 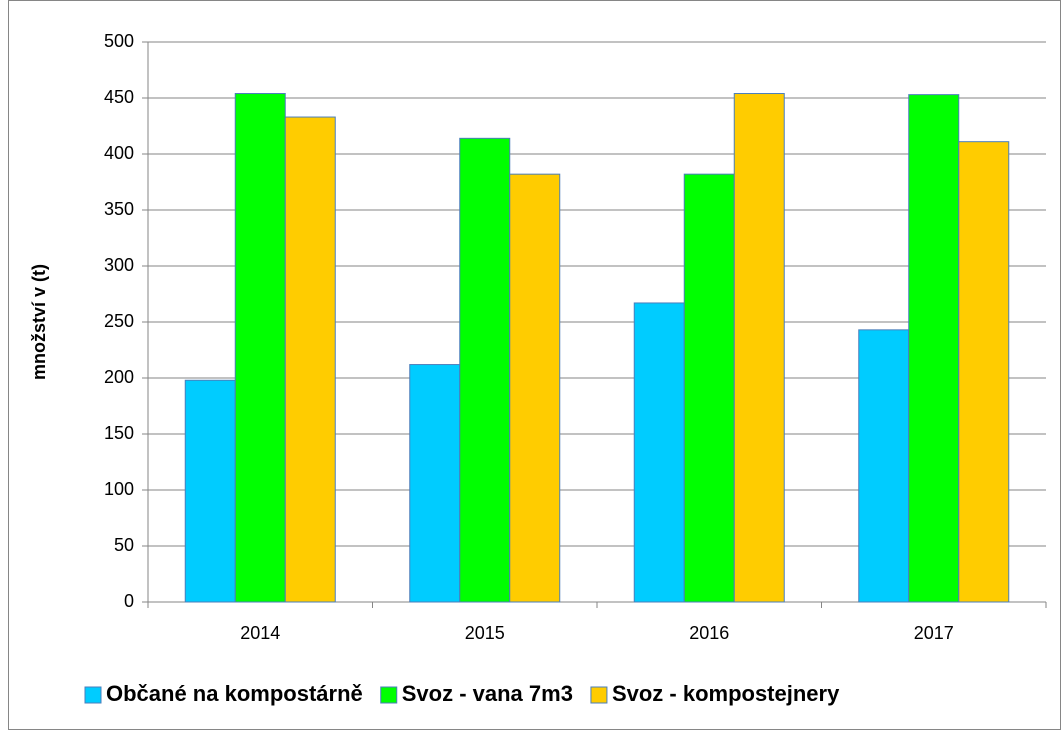 What do you see at coordinates (260, 633) in the screenshot?
I see `x-tick-label: 2014` at bounding box center [260, 633].